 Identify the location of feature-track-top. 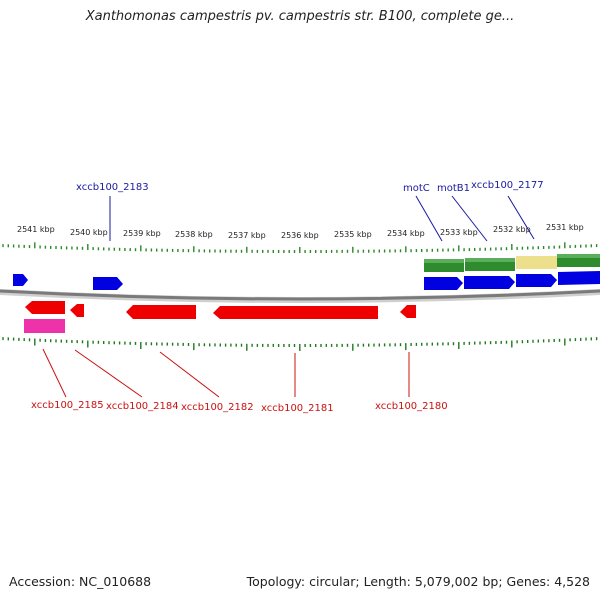
(512, 263).